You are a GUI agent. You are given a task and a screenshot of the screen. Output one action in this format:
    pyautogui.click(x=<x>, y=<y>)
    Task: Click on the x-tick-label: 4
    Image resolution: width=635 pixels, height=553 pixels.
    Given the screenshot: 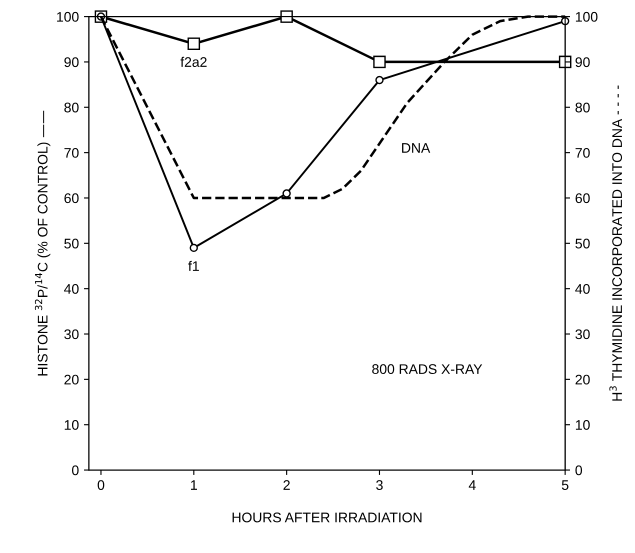 What is the action you would take?
    pyautogui.click(x=472, y=485)
    